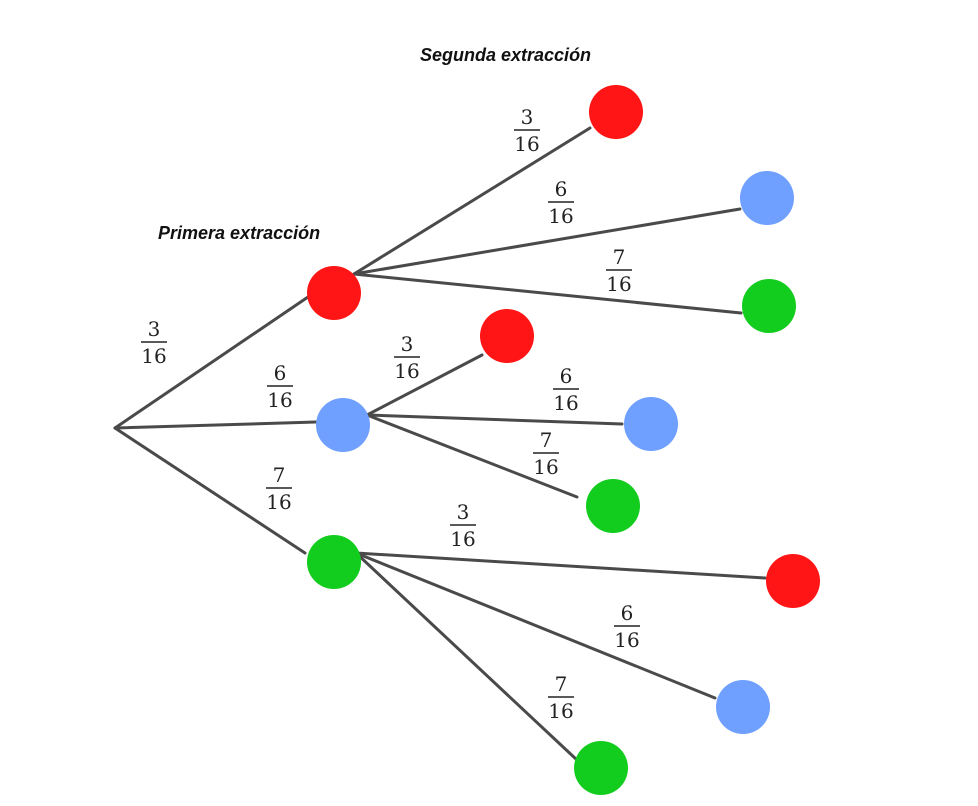  Describe the element at coordinates (280, 386) in the screenshot. I see `prob-label-first-blue: 616` at that location.